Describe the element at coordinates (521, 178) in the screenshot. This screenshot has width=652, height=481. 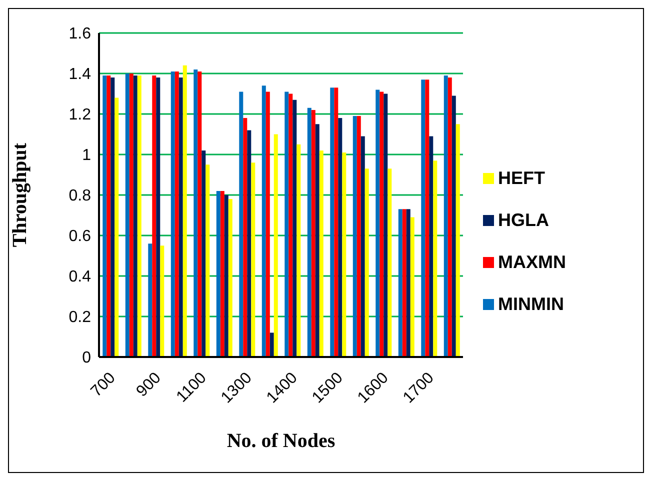
I see `legend-label: HEFT` at that location.